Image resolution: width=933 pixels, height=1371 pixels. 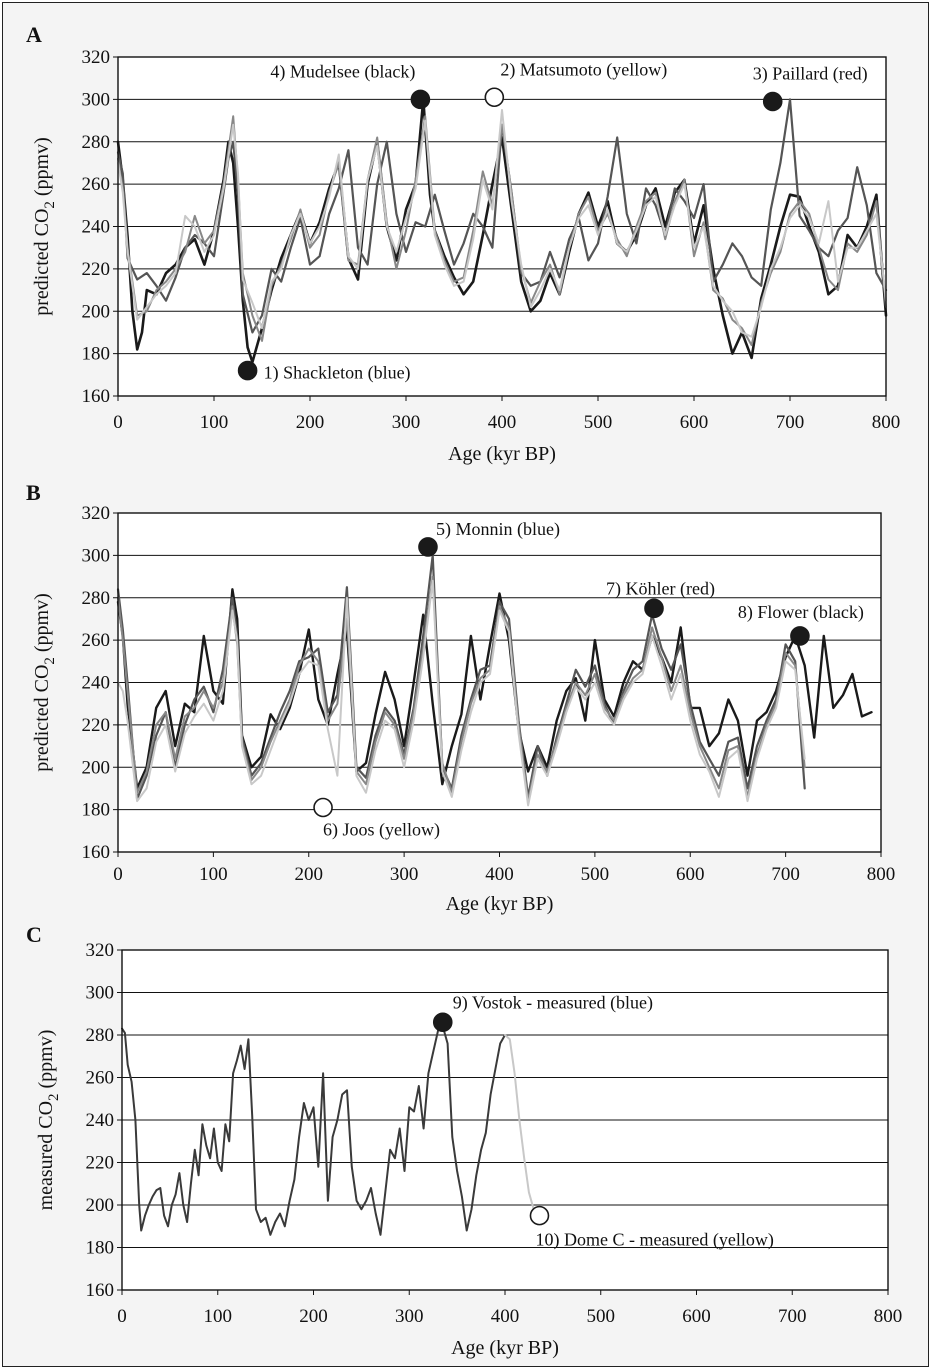 What do you see at coordinates (553, 1002) in the screenshot?
I see `annotation-label: 9) Vostok - measured (blue)` at bounding box center [553, 1002].